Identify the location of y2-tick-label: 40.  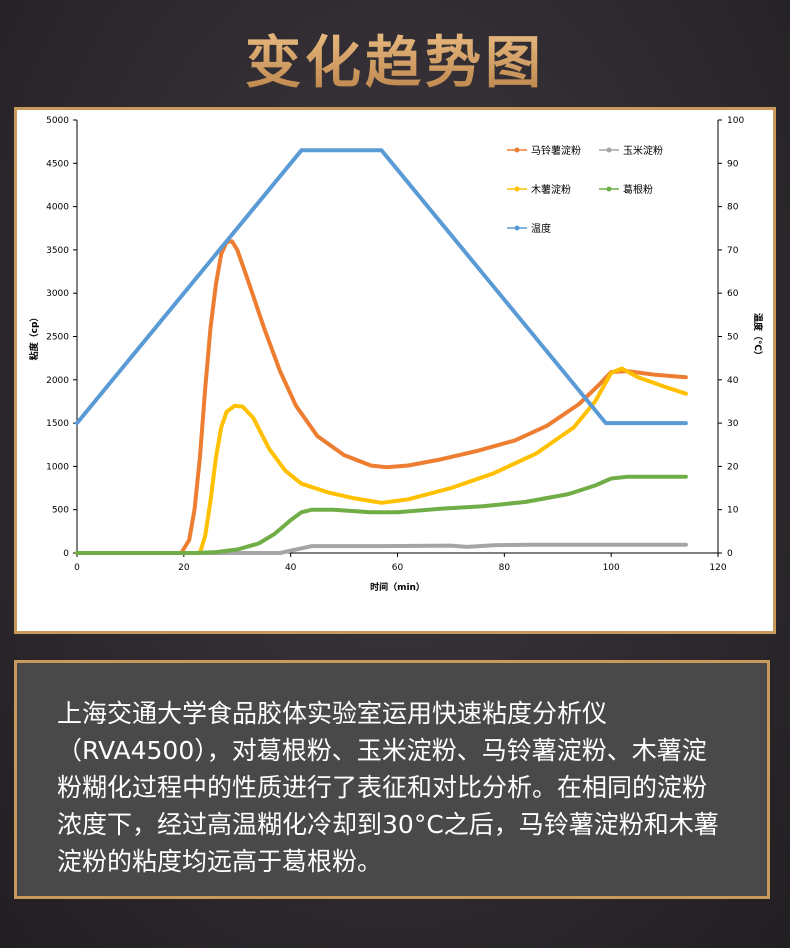
(733, 381).